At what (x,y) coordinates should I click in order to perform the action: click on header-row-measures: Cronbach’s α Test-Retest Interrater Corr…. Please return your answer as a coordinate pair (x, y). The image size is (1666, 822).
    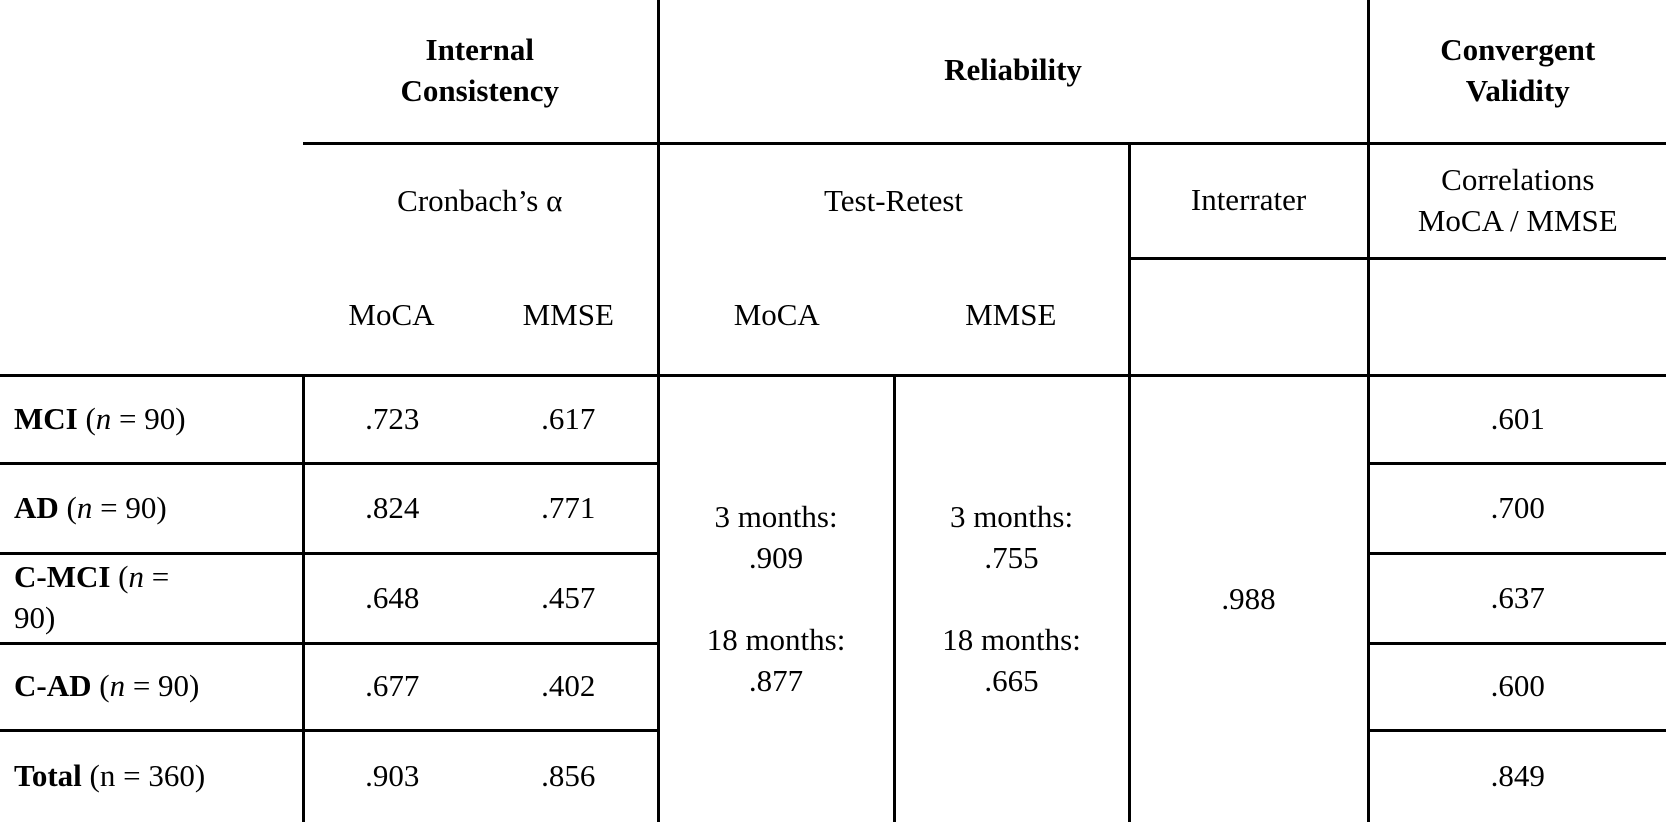
    Looking at the image, I should click on (833, 201).